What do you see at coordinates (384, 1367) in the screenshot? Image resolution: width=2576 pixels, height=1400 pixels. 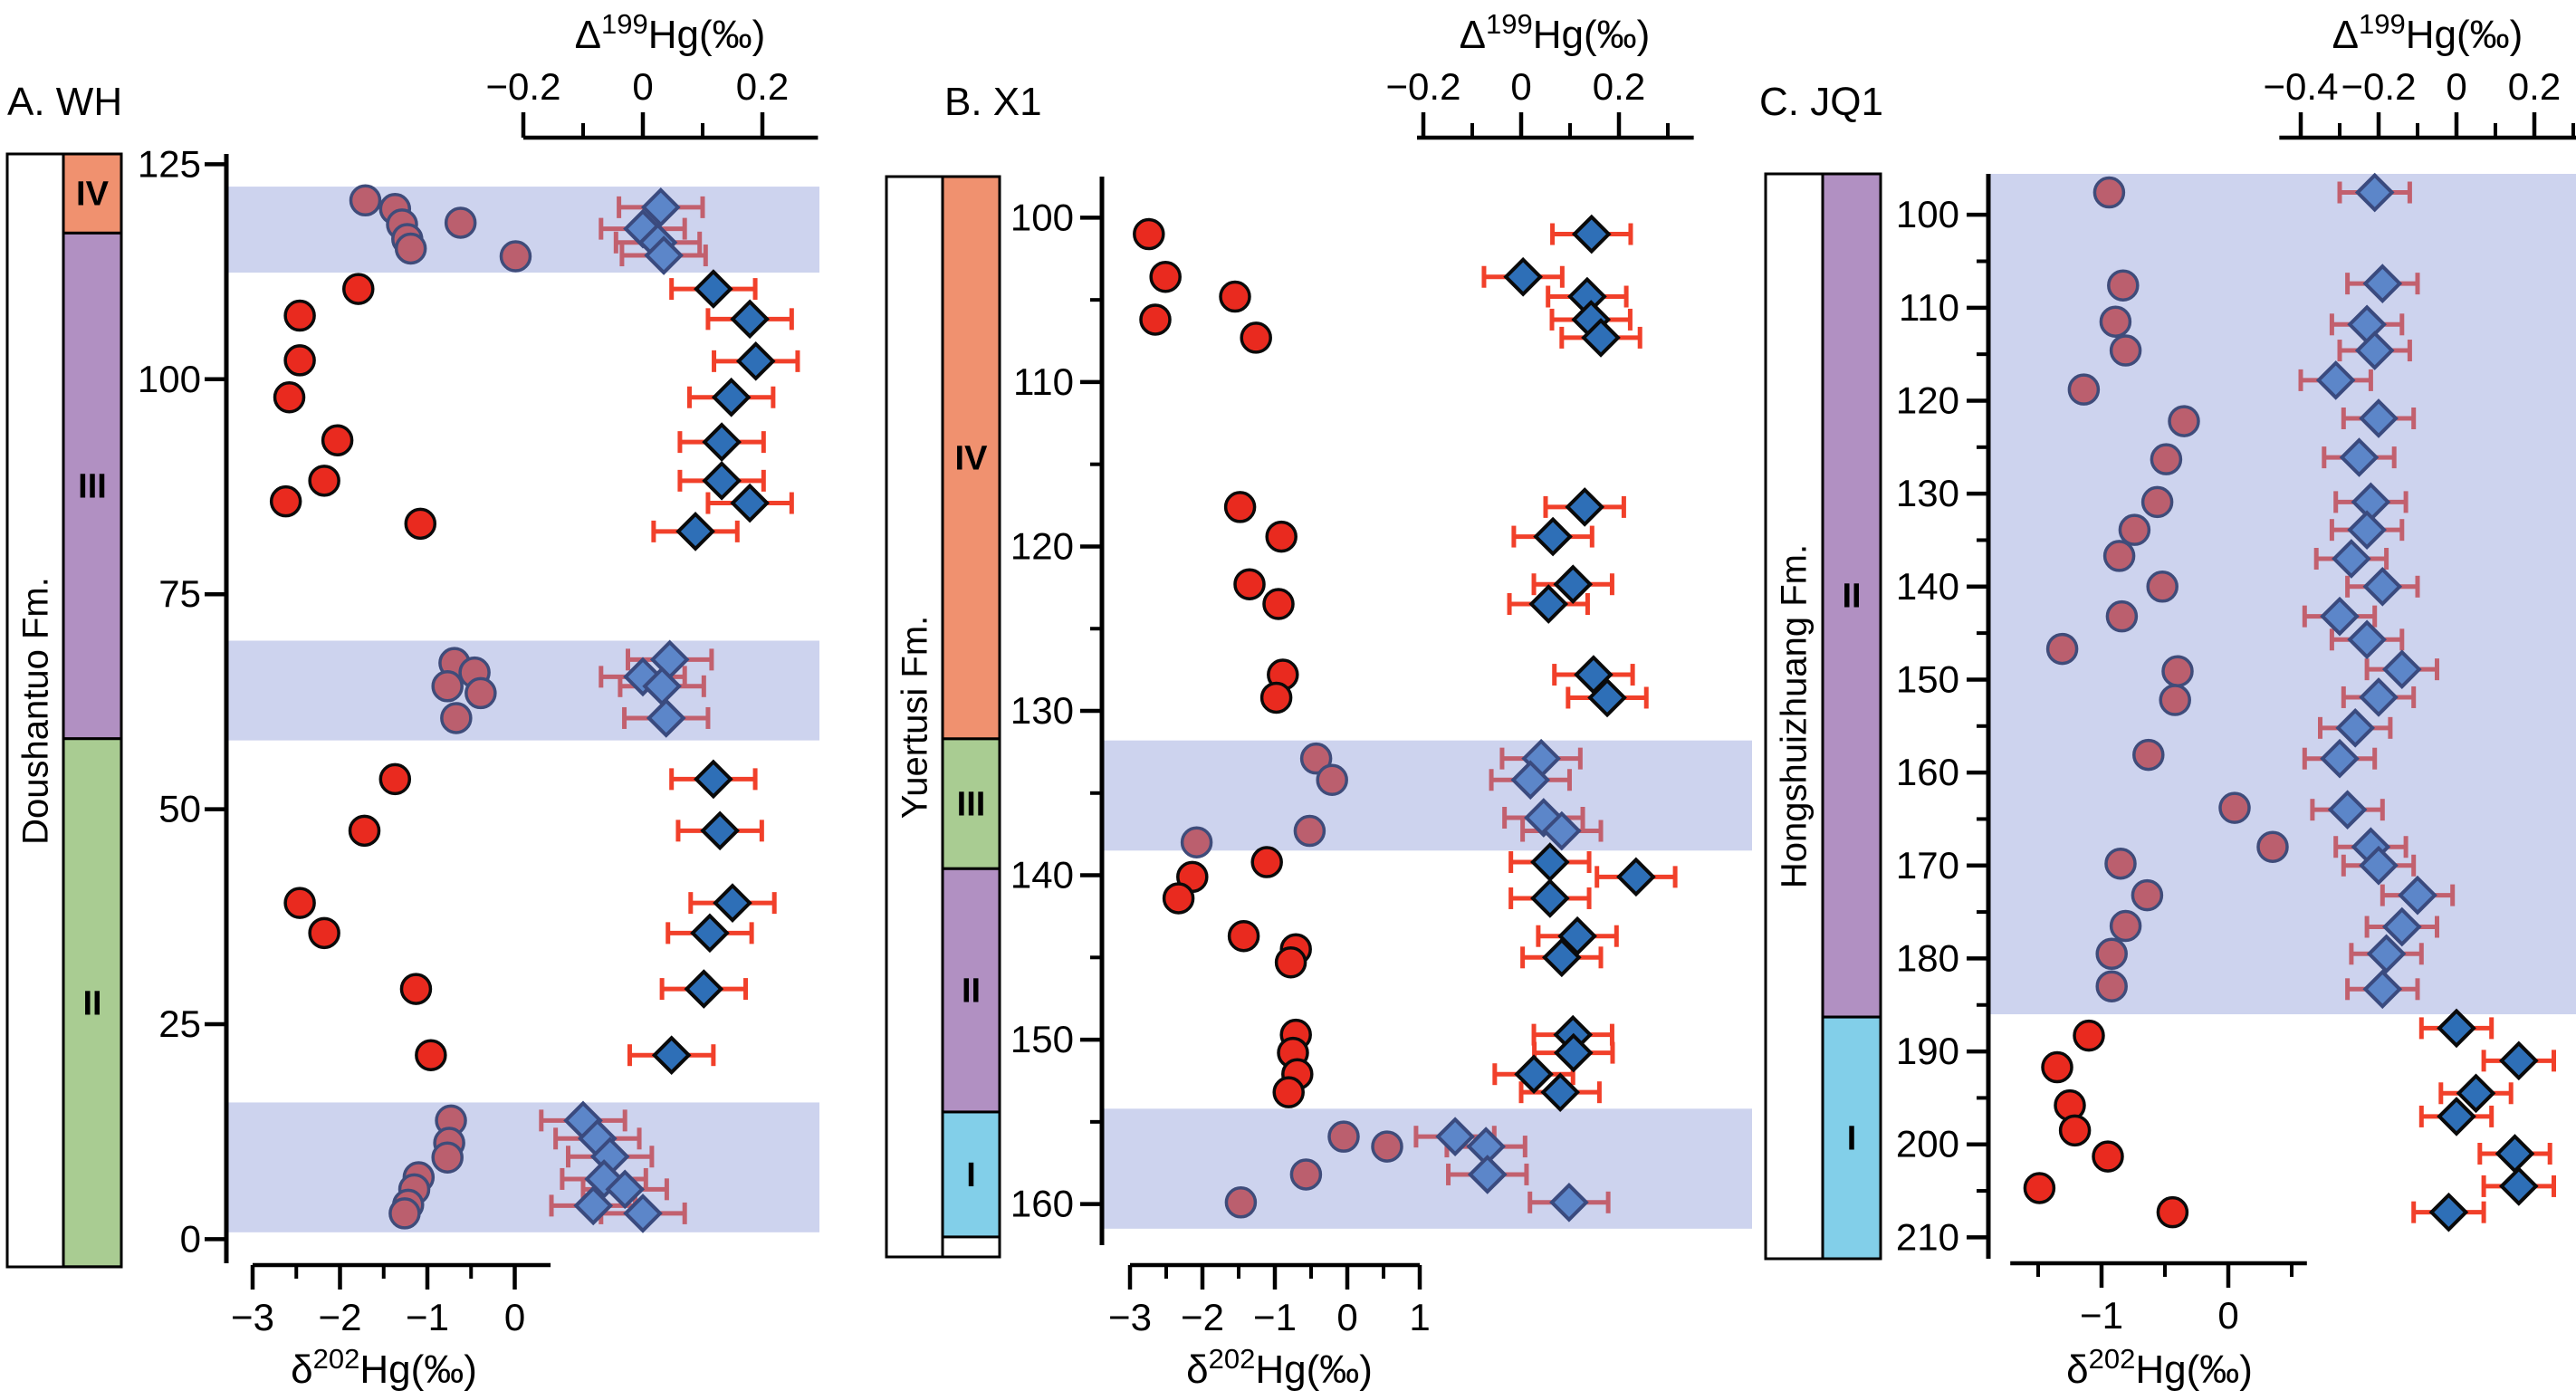 I see `bottom-axis-title-a: δ202Hg(‰)` at bounding box center [384, 1367].